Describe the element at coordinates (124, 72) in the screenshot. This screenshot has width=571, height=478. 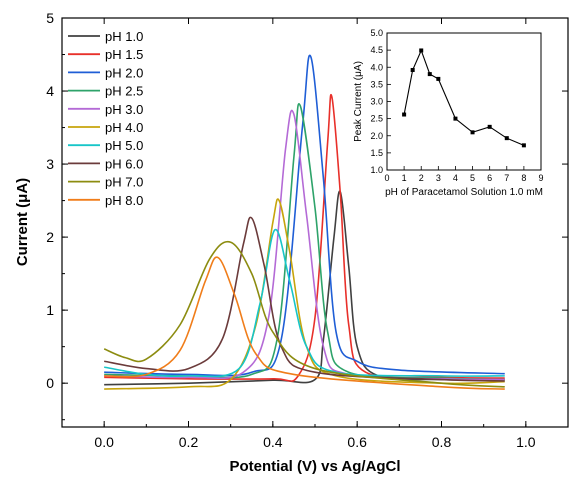
I see `legend-label: pH 2.0` at that location.